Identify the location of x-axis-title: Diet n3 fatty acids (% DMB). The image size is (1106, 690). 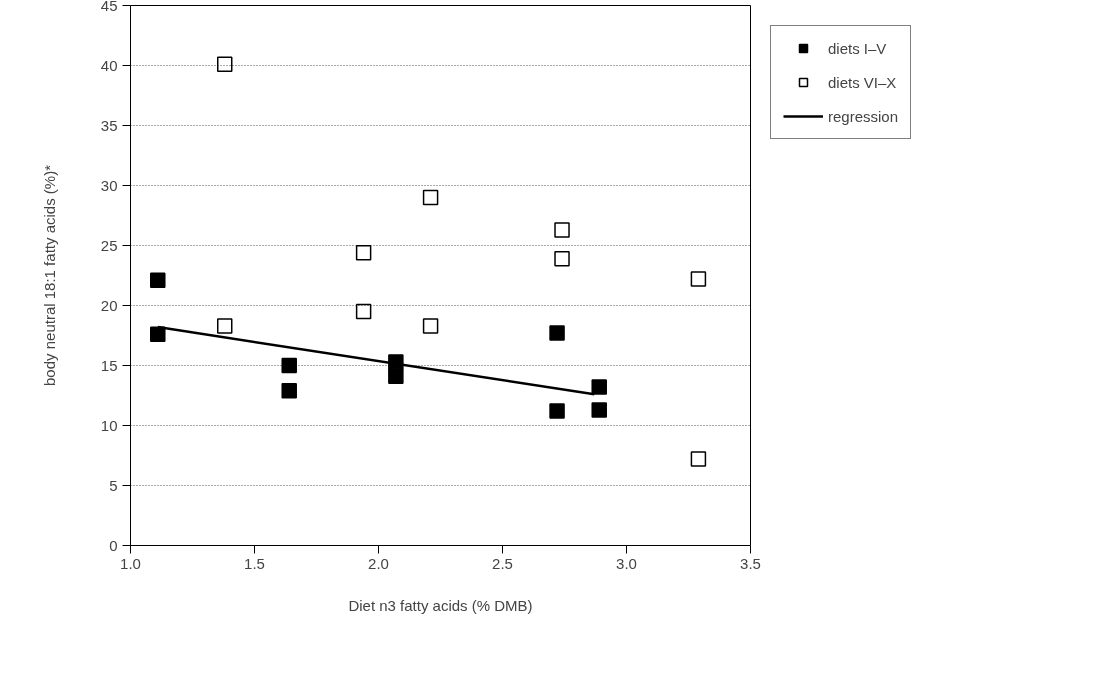
(440, 605).